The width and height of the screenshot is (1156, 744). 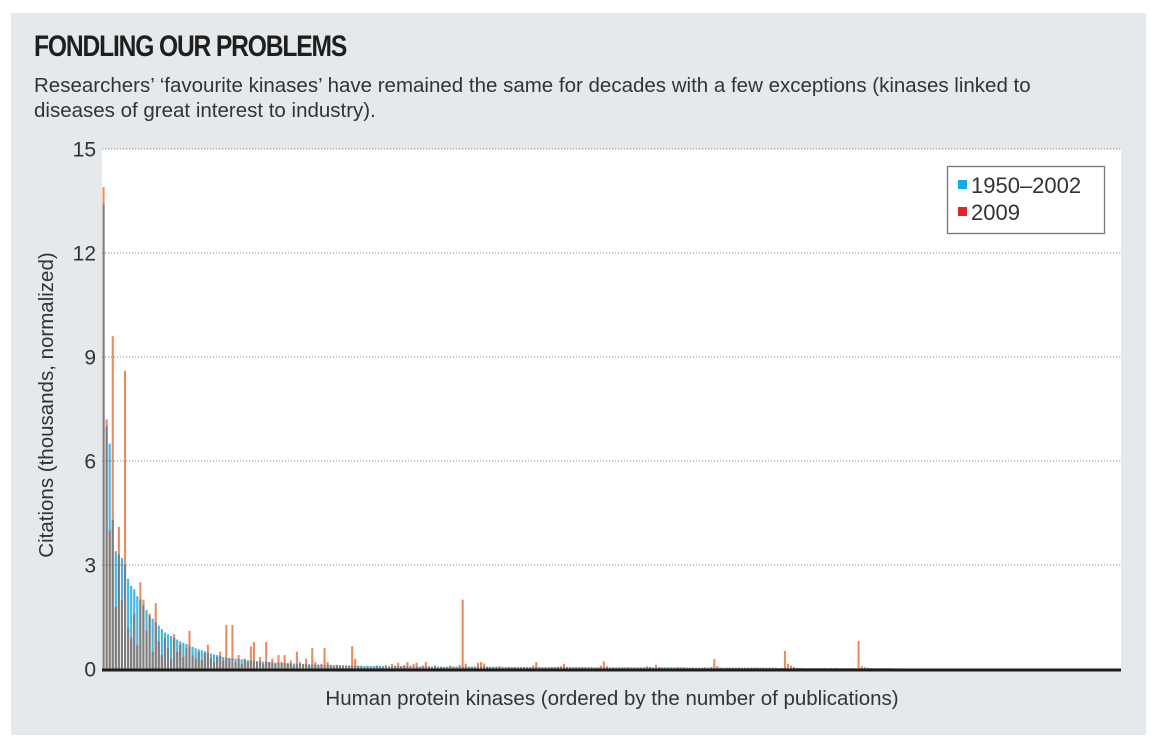 What do you see at coordinates (90, 670) in the screenshot?
I see `y-tick-label-0: 0` at bounding box center [90, 670].